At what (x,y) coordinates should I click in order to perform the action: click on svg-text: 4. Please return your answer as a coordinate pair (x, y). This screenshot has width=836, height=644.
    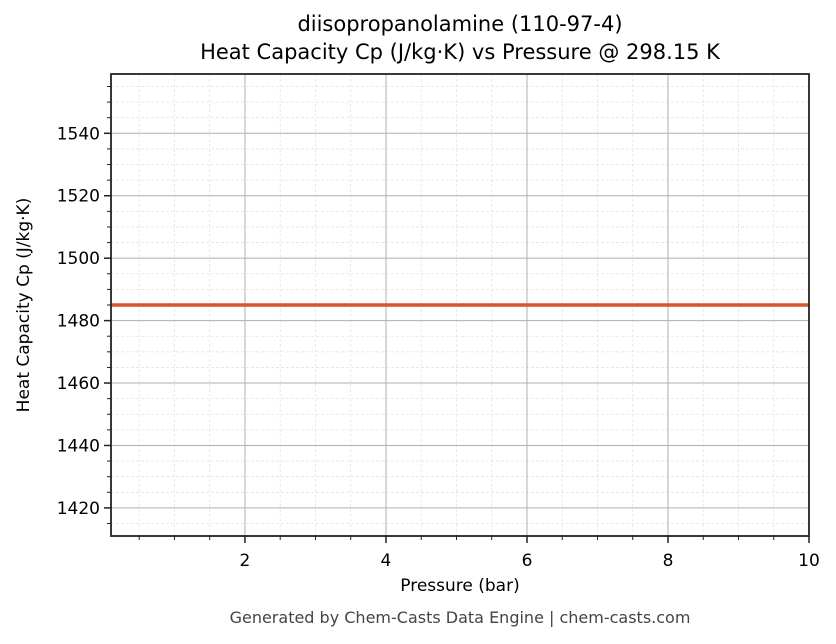
    Looking at the image, I should click on (386, 561).